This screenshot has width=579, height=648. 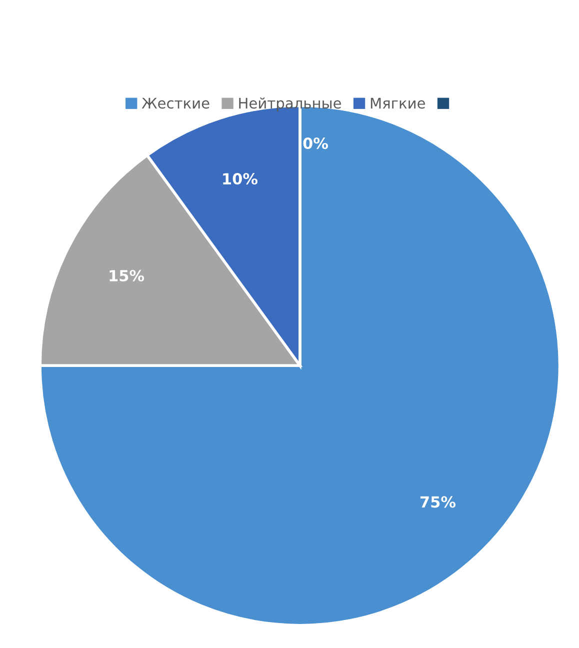 I want to click on legend-label: Жесткие, so click(x=176, y=103).